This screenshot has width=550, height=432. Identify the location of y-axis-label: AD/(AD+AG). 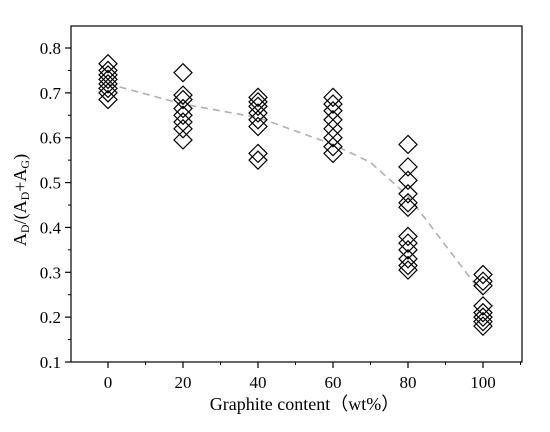
(21, 200).